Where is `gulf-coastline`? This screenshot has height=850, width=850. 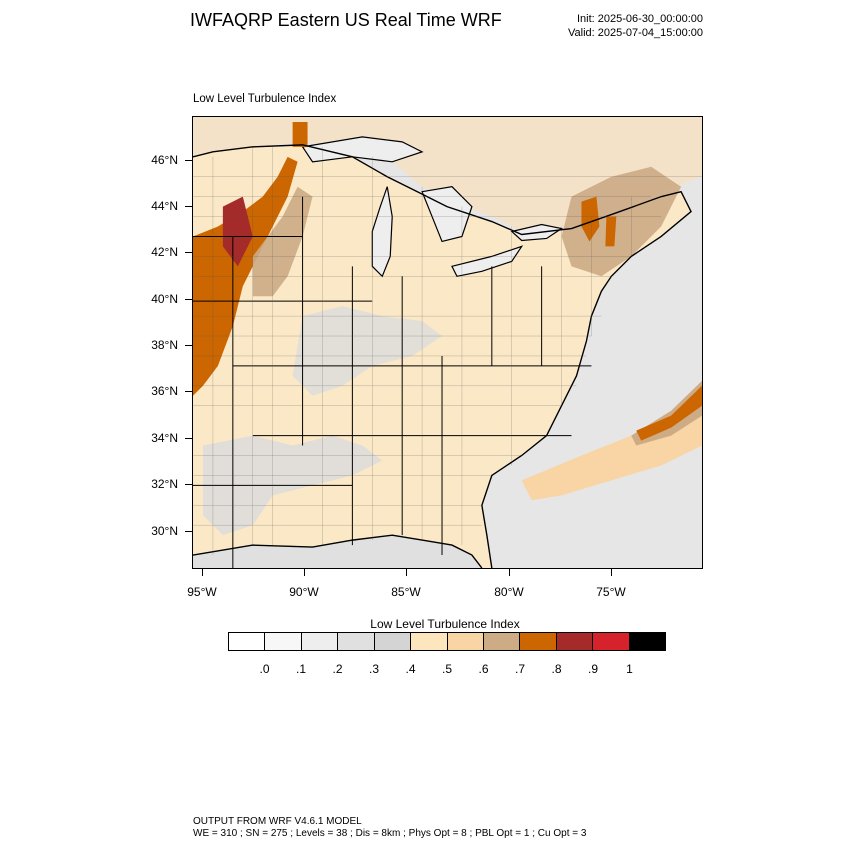 gulf-coastline is located at coordinates (338, 551).